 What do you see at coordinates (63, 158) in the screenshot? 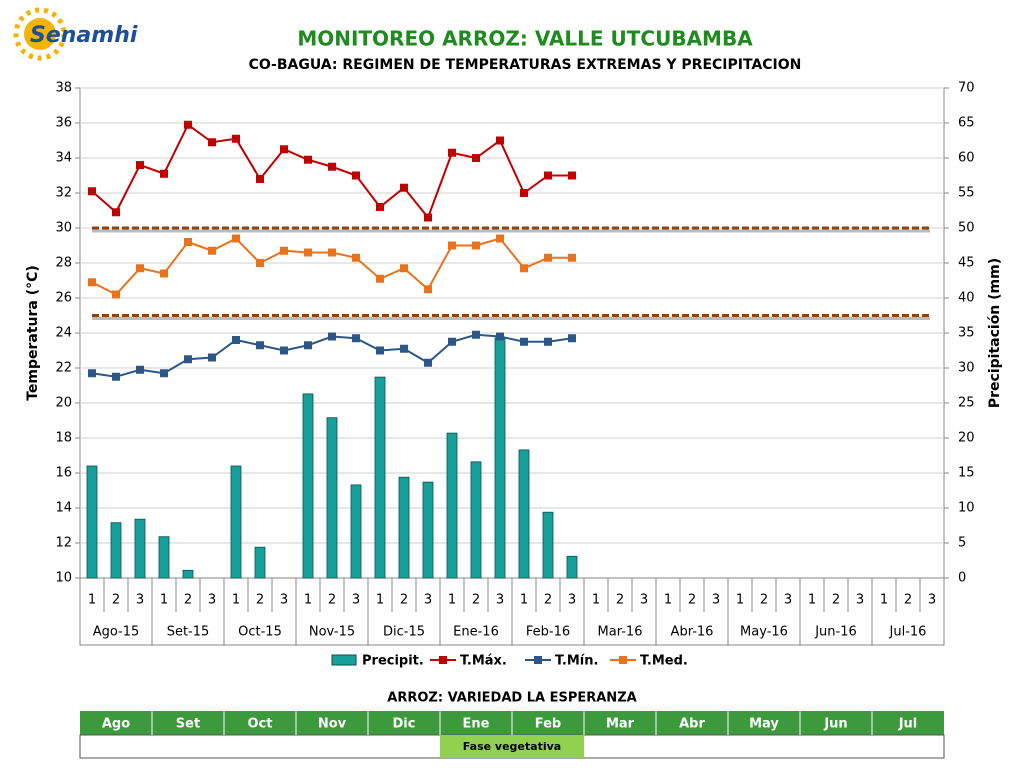
I see `y-tick-label: 34` at bounding box center [63, 158].